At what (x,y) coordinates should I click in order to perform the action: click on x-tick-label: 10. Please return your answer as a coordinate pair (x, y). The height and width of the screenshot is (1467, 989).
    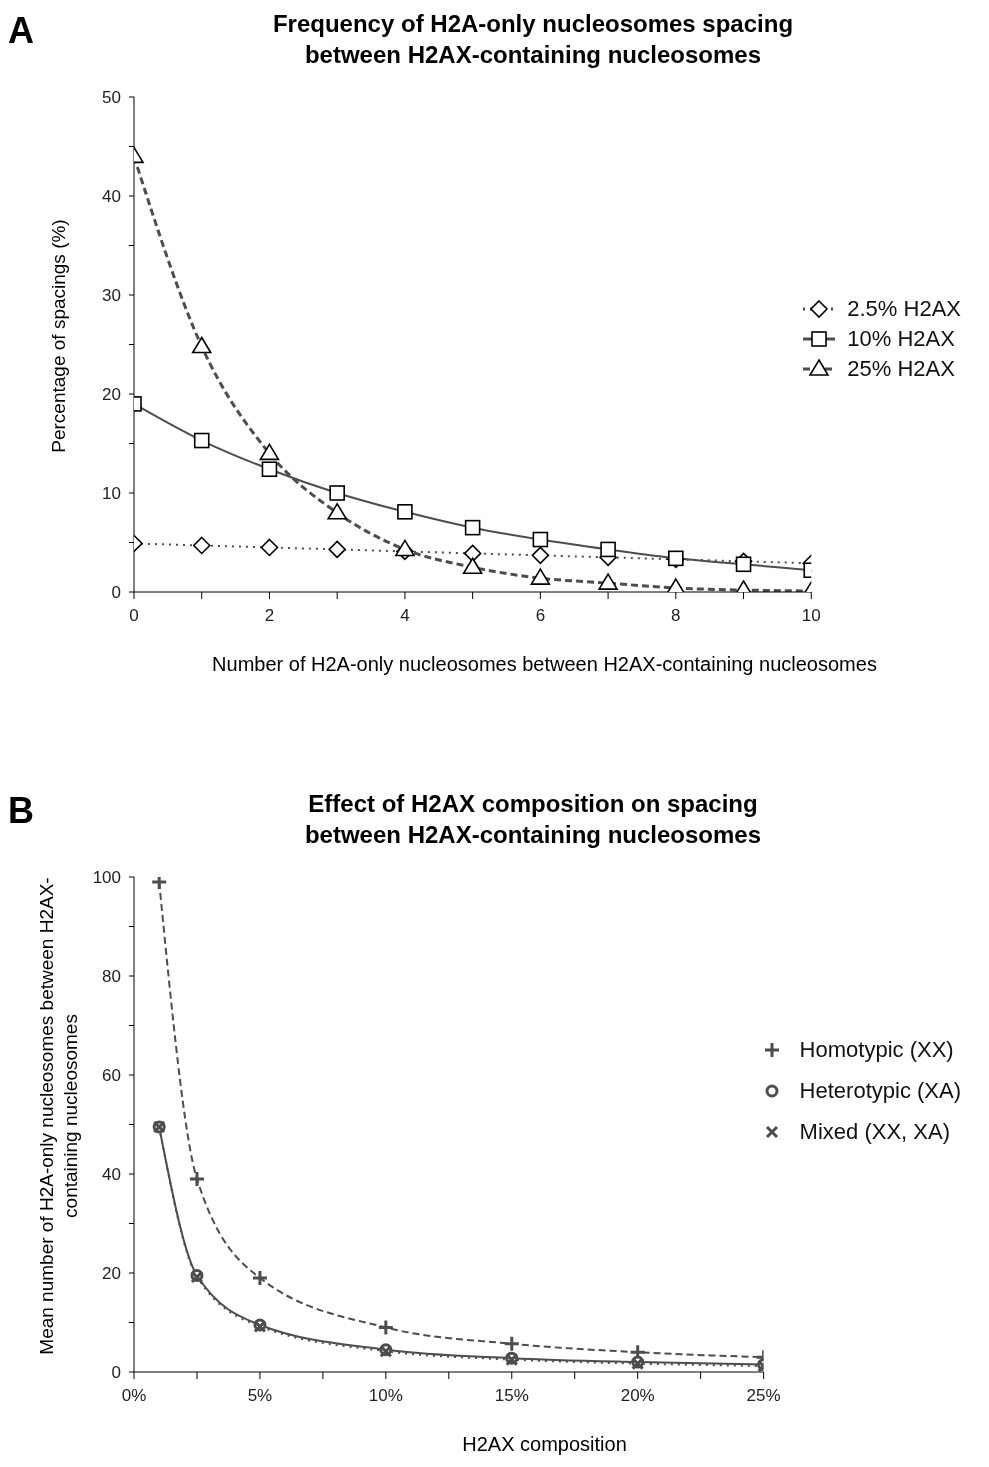
    Looking at the image, I should click on (811, 616).